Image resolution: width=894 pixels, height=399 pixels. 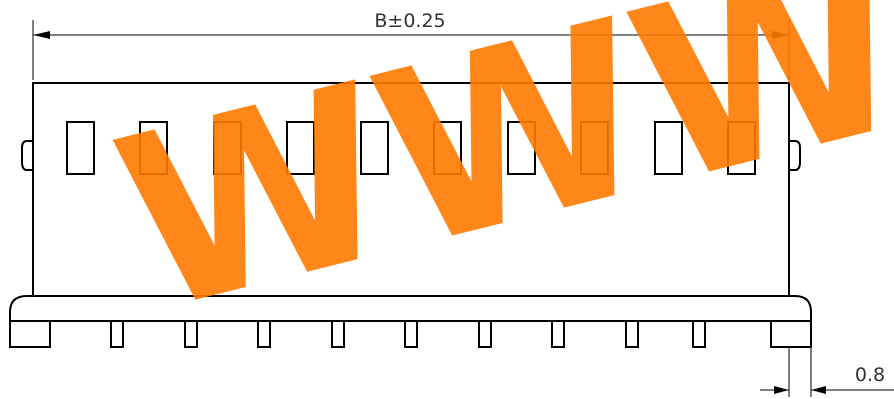 I want to click on left-latch-tab, so click(x=27, y=155).